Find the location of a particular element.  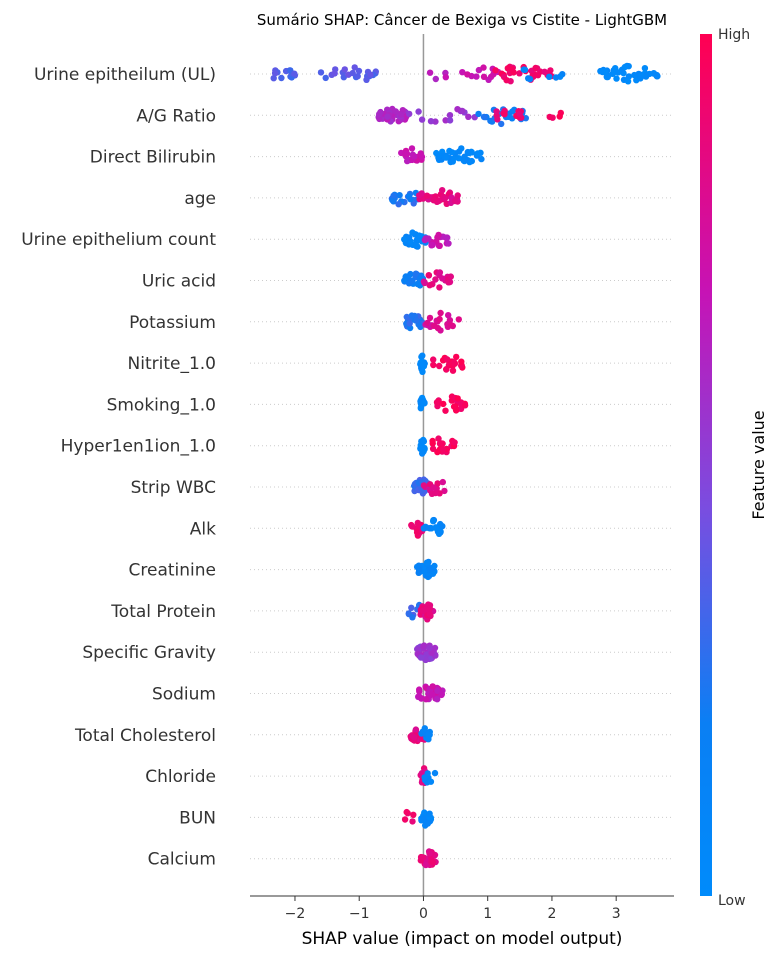

feature-label: Calcium is located at coordinates (182, 860).